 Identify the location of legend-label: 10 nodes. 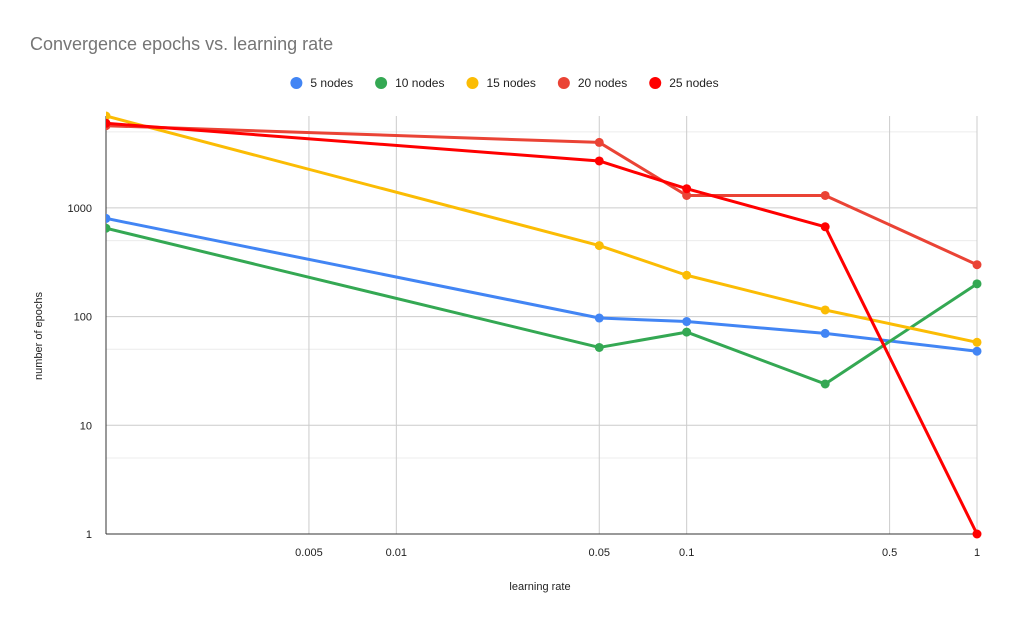
(419, 83).